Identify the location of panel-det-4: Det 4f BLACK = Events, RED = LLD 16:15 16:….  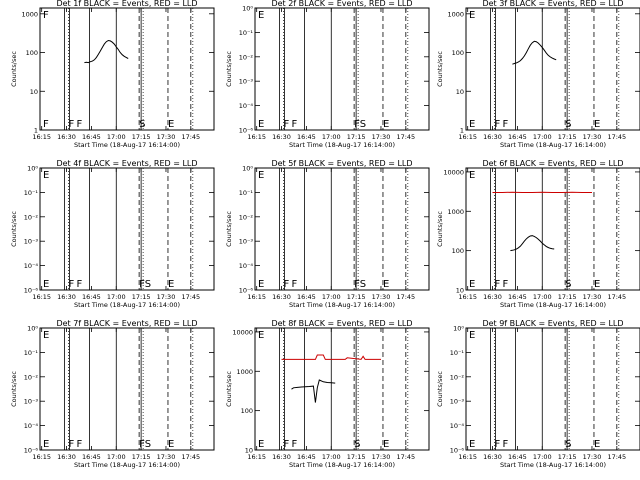
(112, 234).